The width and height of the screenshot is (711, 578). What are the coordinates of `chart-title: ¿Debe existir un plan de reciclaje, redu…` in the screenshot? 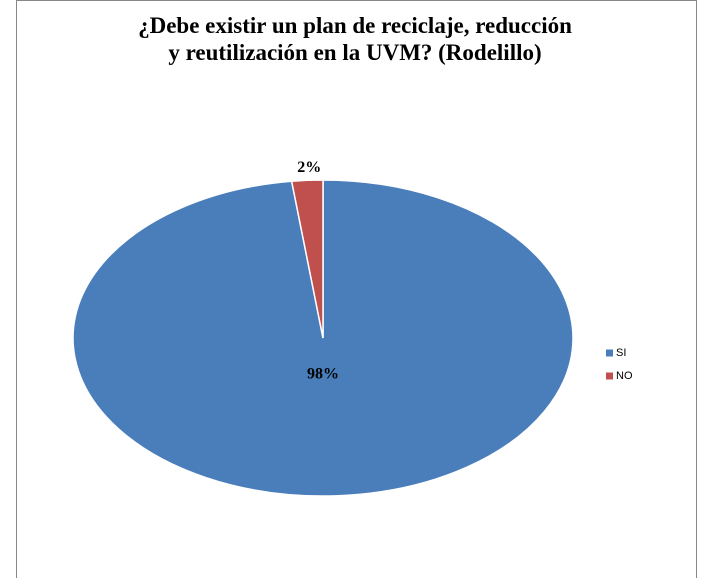 It's located at (355, 39).